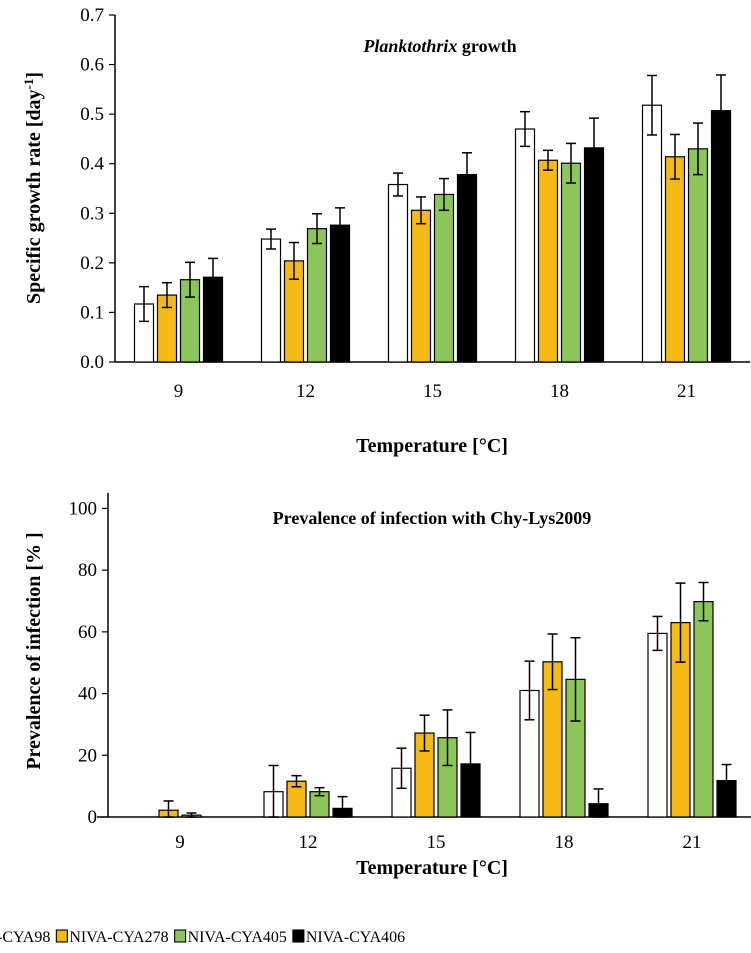  I want to click on y-tick-label: 0.7, so click(92, 15).